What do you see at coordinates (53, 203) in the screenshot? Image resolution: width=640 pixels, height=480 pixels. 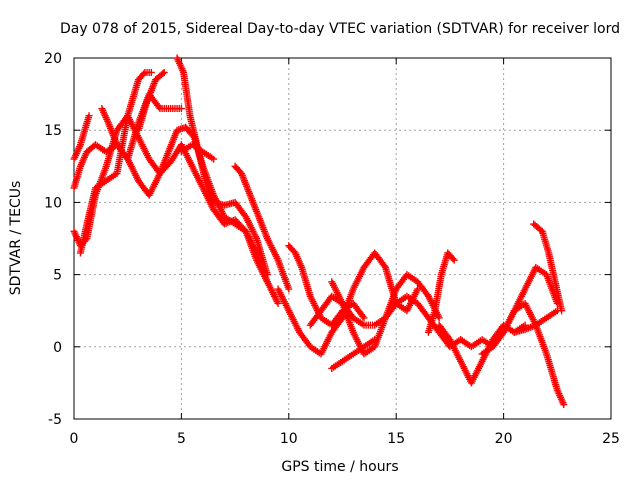 I see `y-tick-label: 10` at bounding box center [53, 203].